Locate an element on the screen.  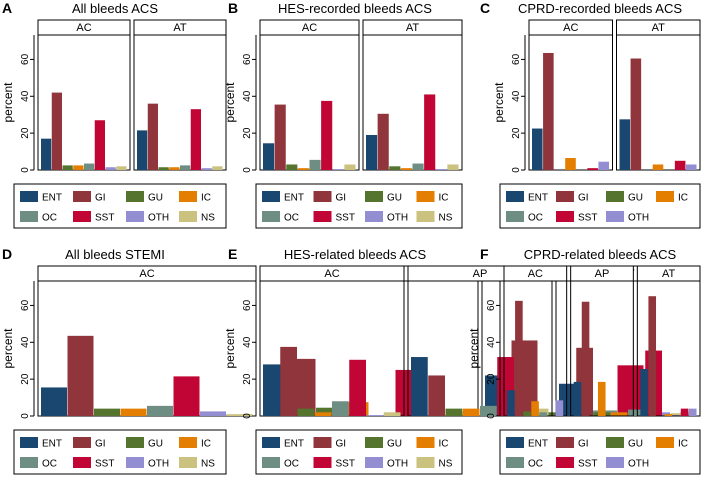
legend-label-oc: OC is located at coordinates (535, 464).